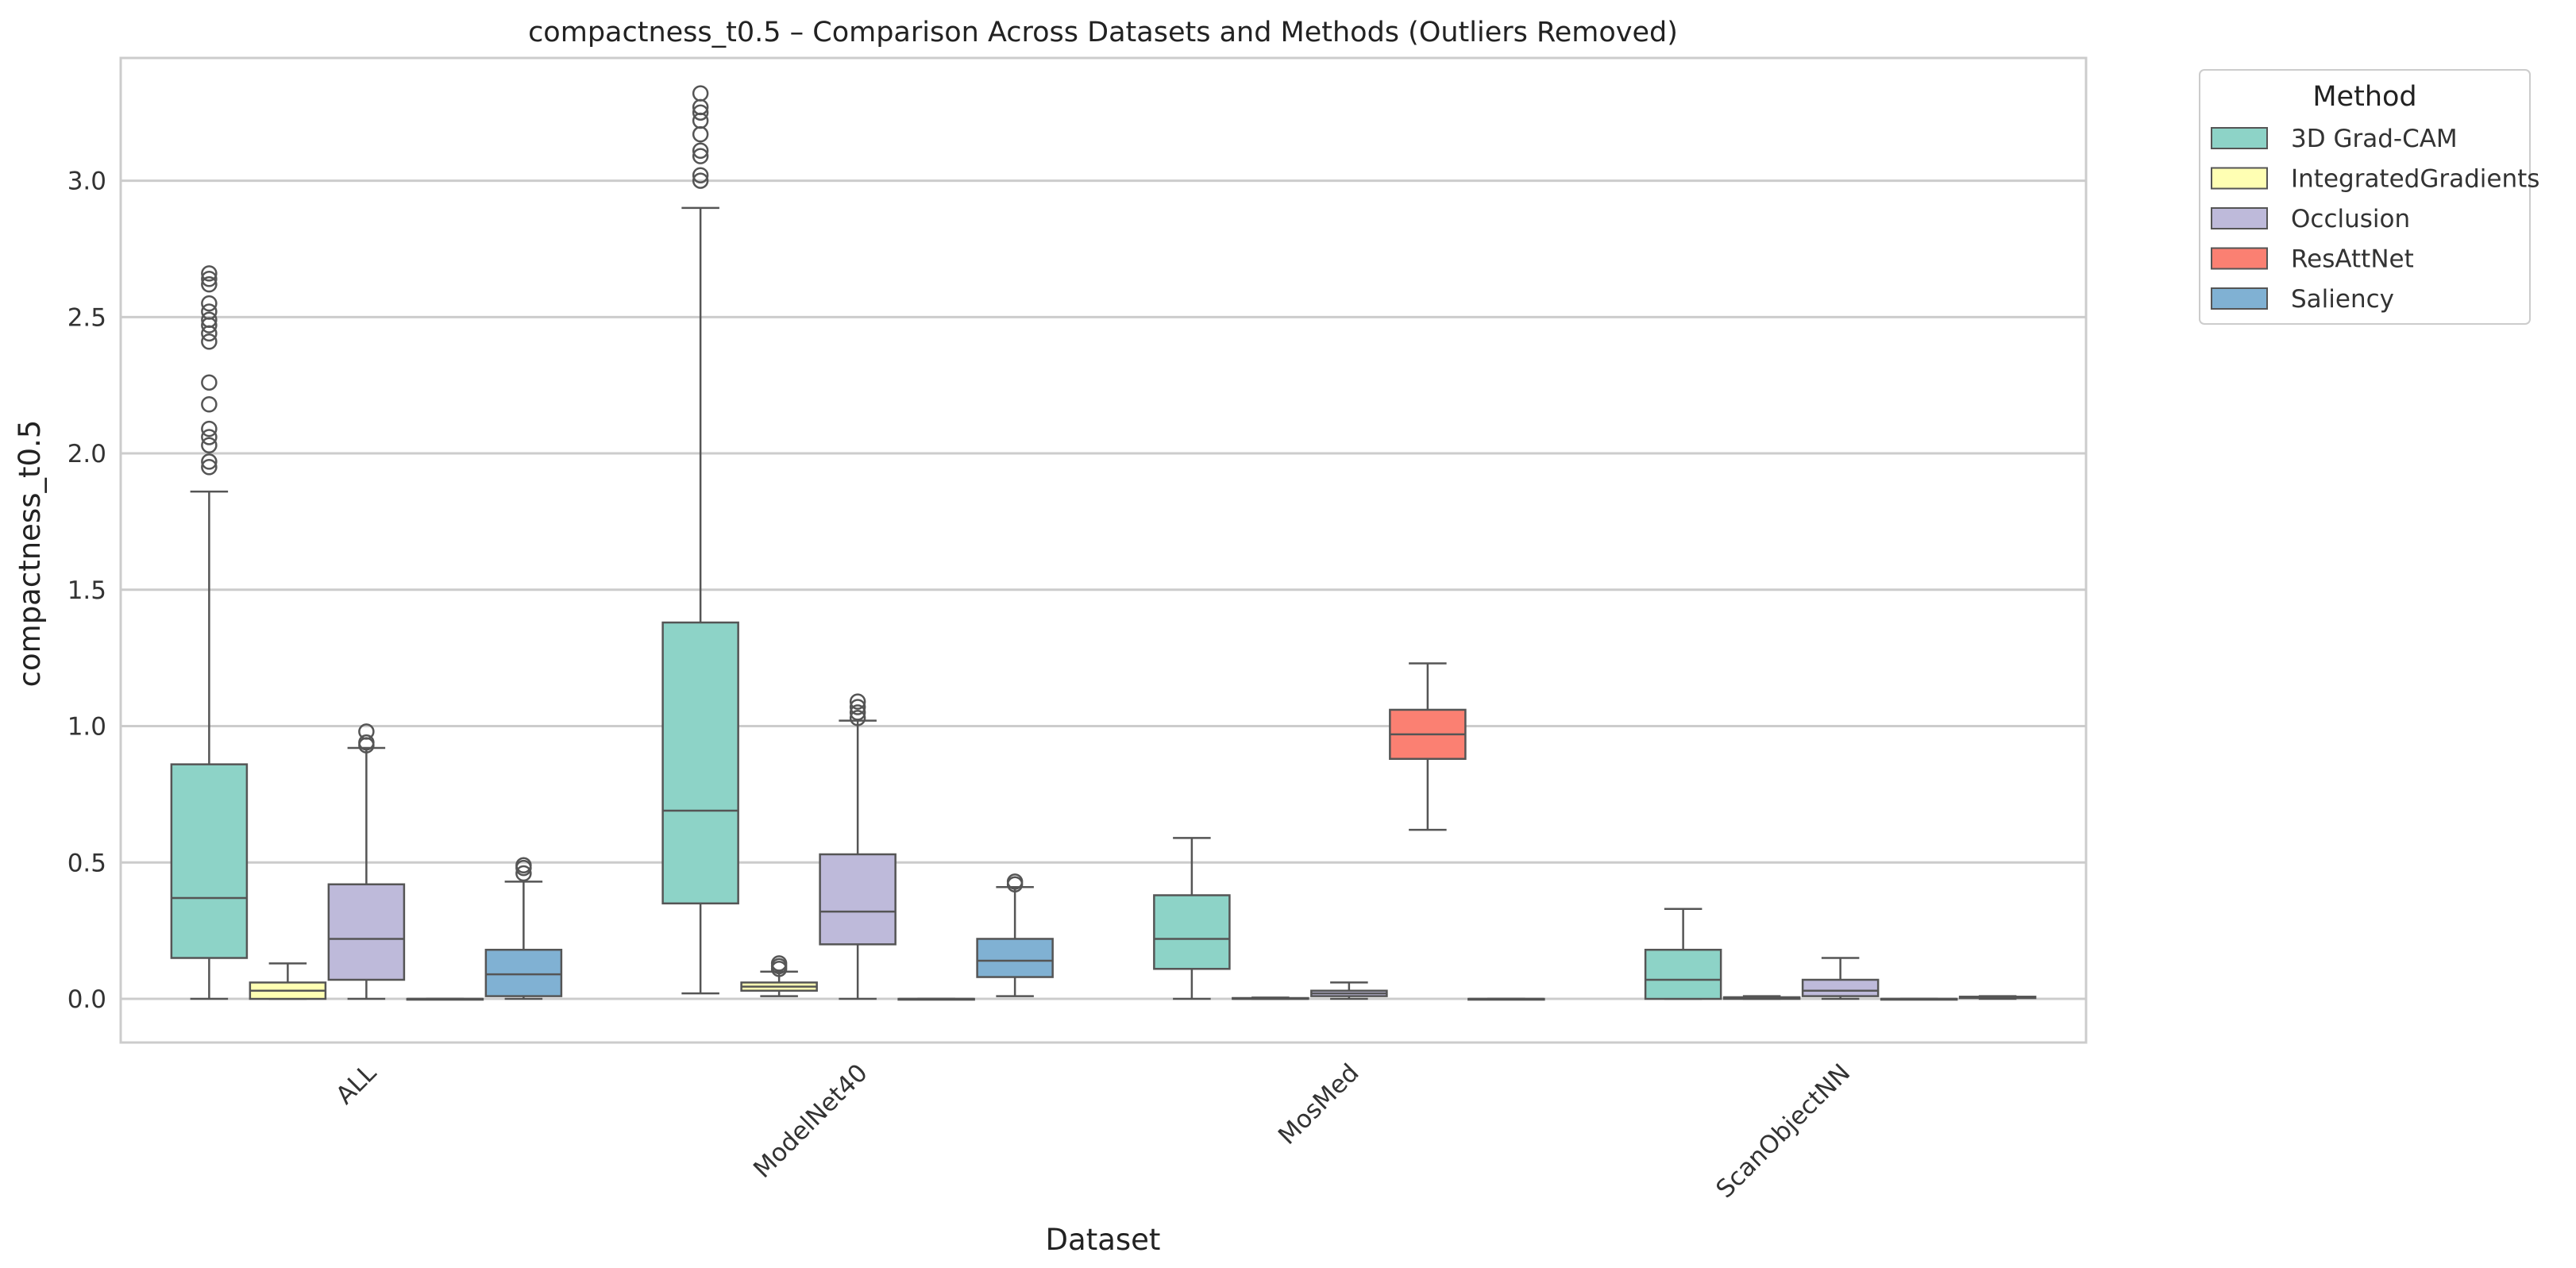 The width and height of the screenshot is (2576, 1268). What do you see at coordinates (1093, 1131) in the screenshot?
I see `x-tick-labels: ALL ModelNet40 MosMed ScanObjectNN` at bounding box center [1093, 1131].